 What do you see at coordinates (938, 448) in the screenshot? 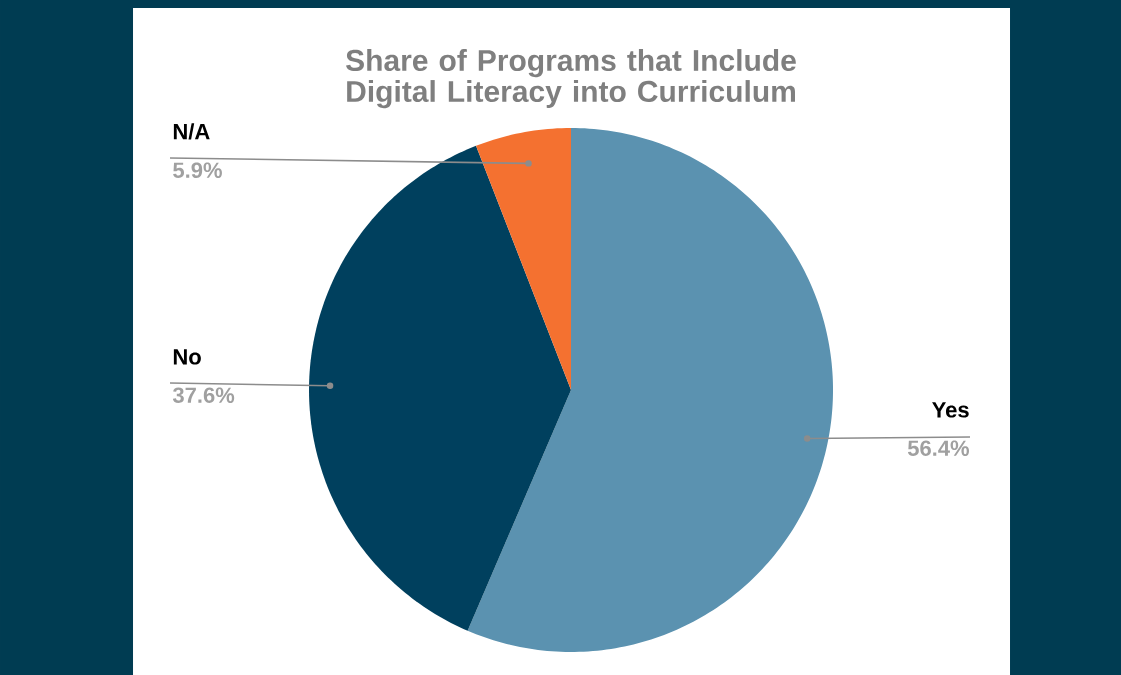
I see `data-label: 56.4%` at bounding box center [938, 448].